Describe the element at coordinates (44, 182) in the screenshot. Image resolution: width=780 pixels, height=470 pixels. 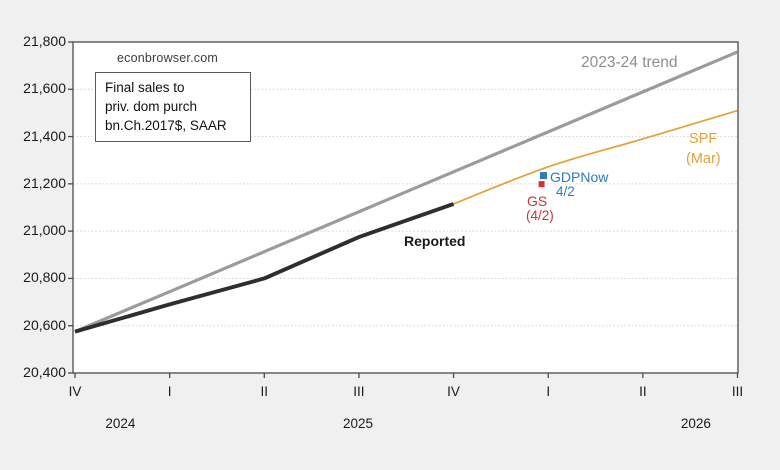
I see `y-tick-label: 21,200` at that location.